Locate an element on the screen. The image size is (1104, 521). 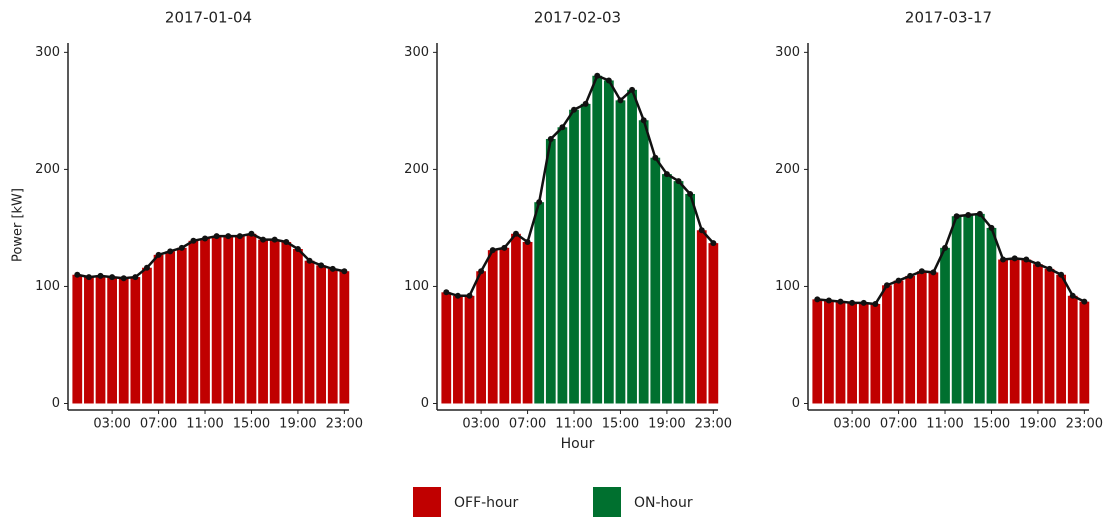
legend-label: OFF-hour is located at coordinates (486, 503).